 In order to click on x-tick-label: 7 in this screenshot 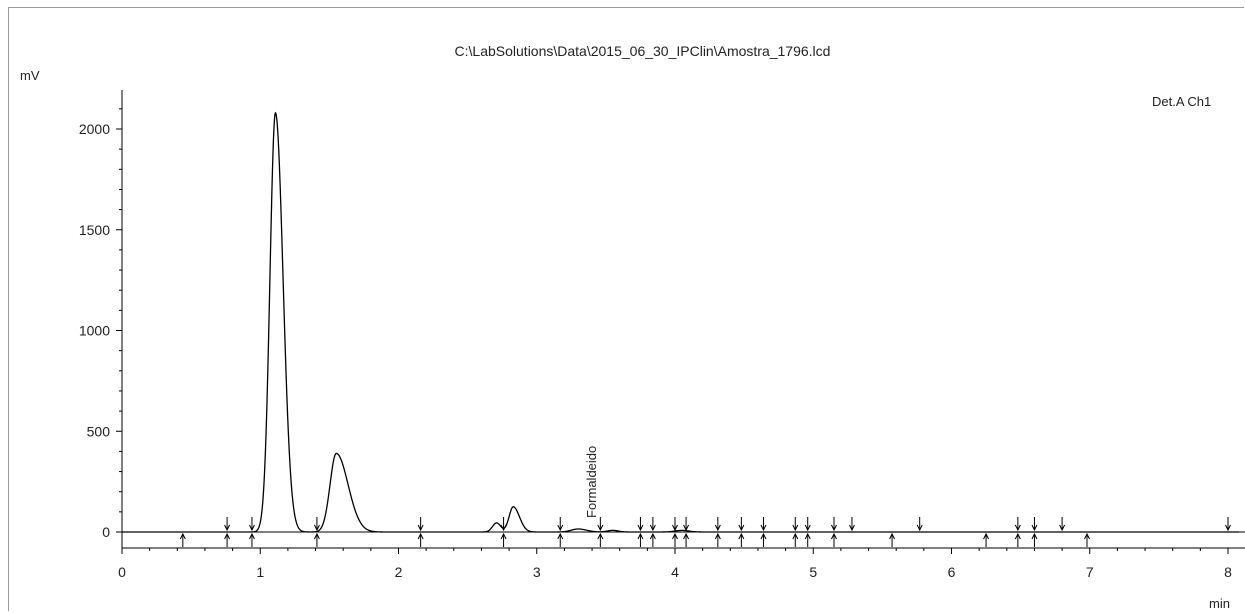, I will do `click(1090, 572)`.